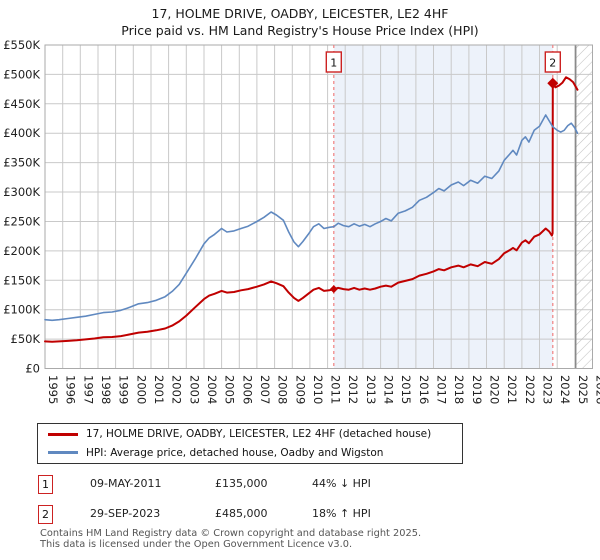 The height and width of the screenshot is (560, 600). I want to click on svg-text: 1999, so click(124, 389).